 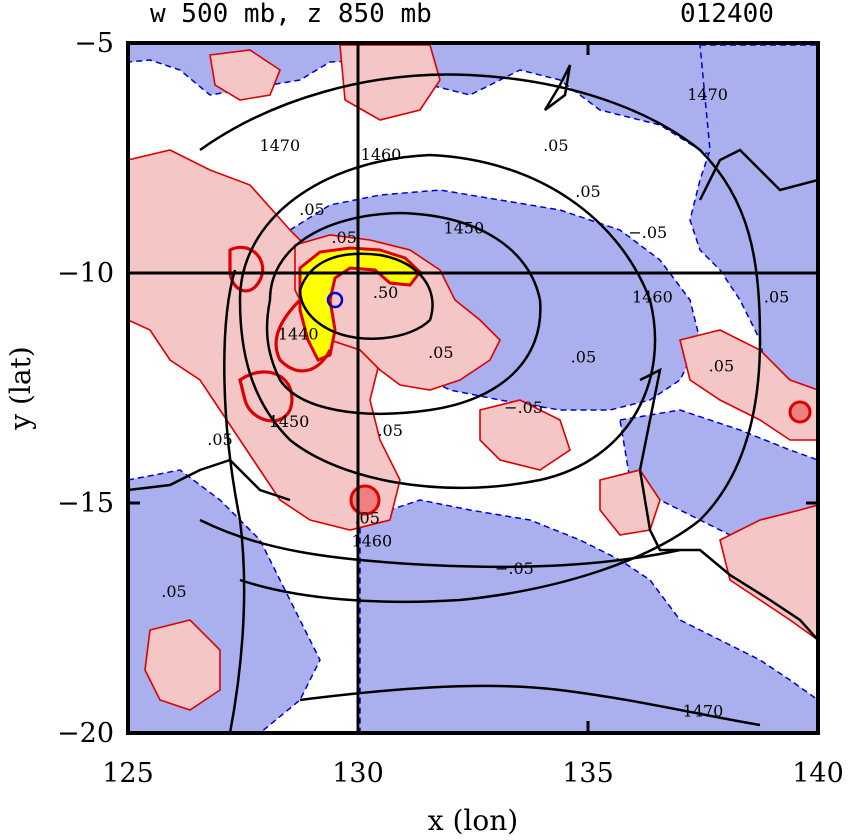 What do you see at coordinates (385, 292) in the screenshot?
I see `w-contour-label: .50` at bounding box center [385, 292].